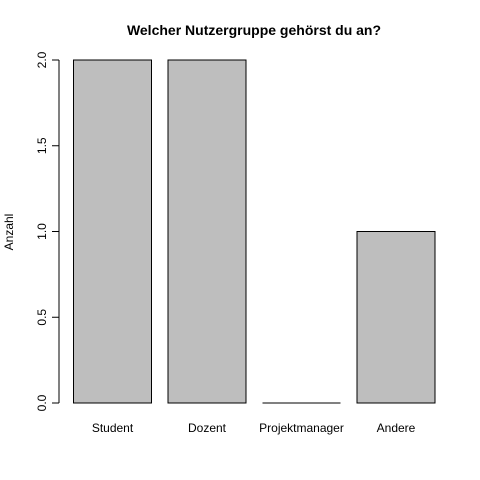 The width and height of the screenshot is (480, 480). Describe the element at coordinates (301, 428) in the screenshot. I see `category-label: Projektmanager` at that location.